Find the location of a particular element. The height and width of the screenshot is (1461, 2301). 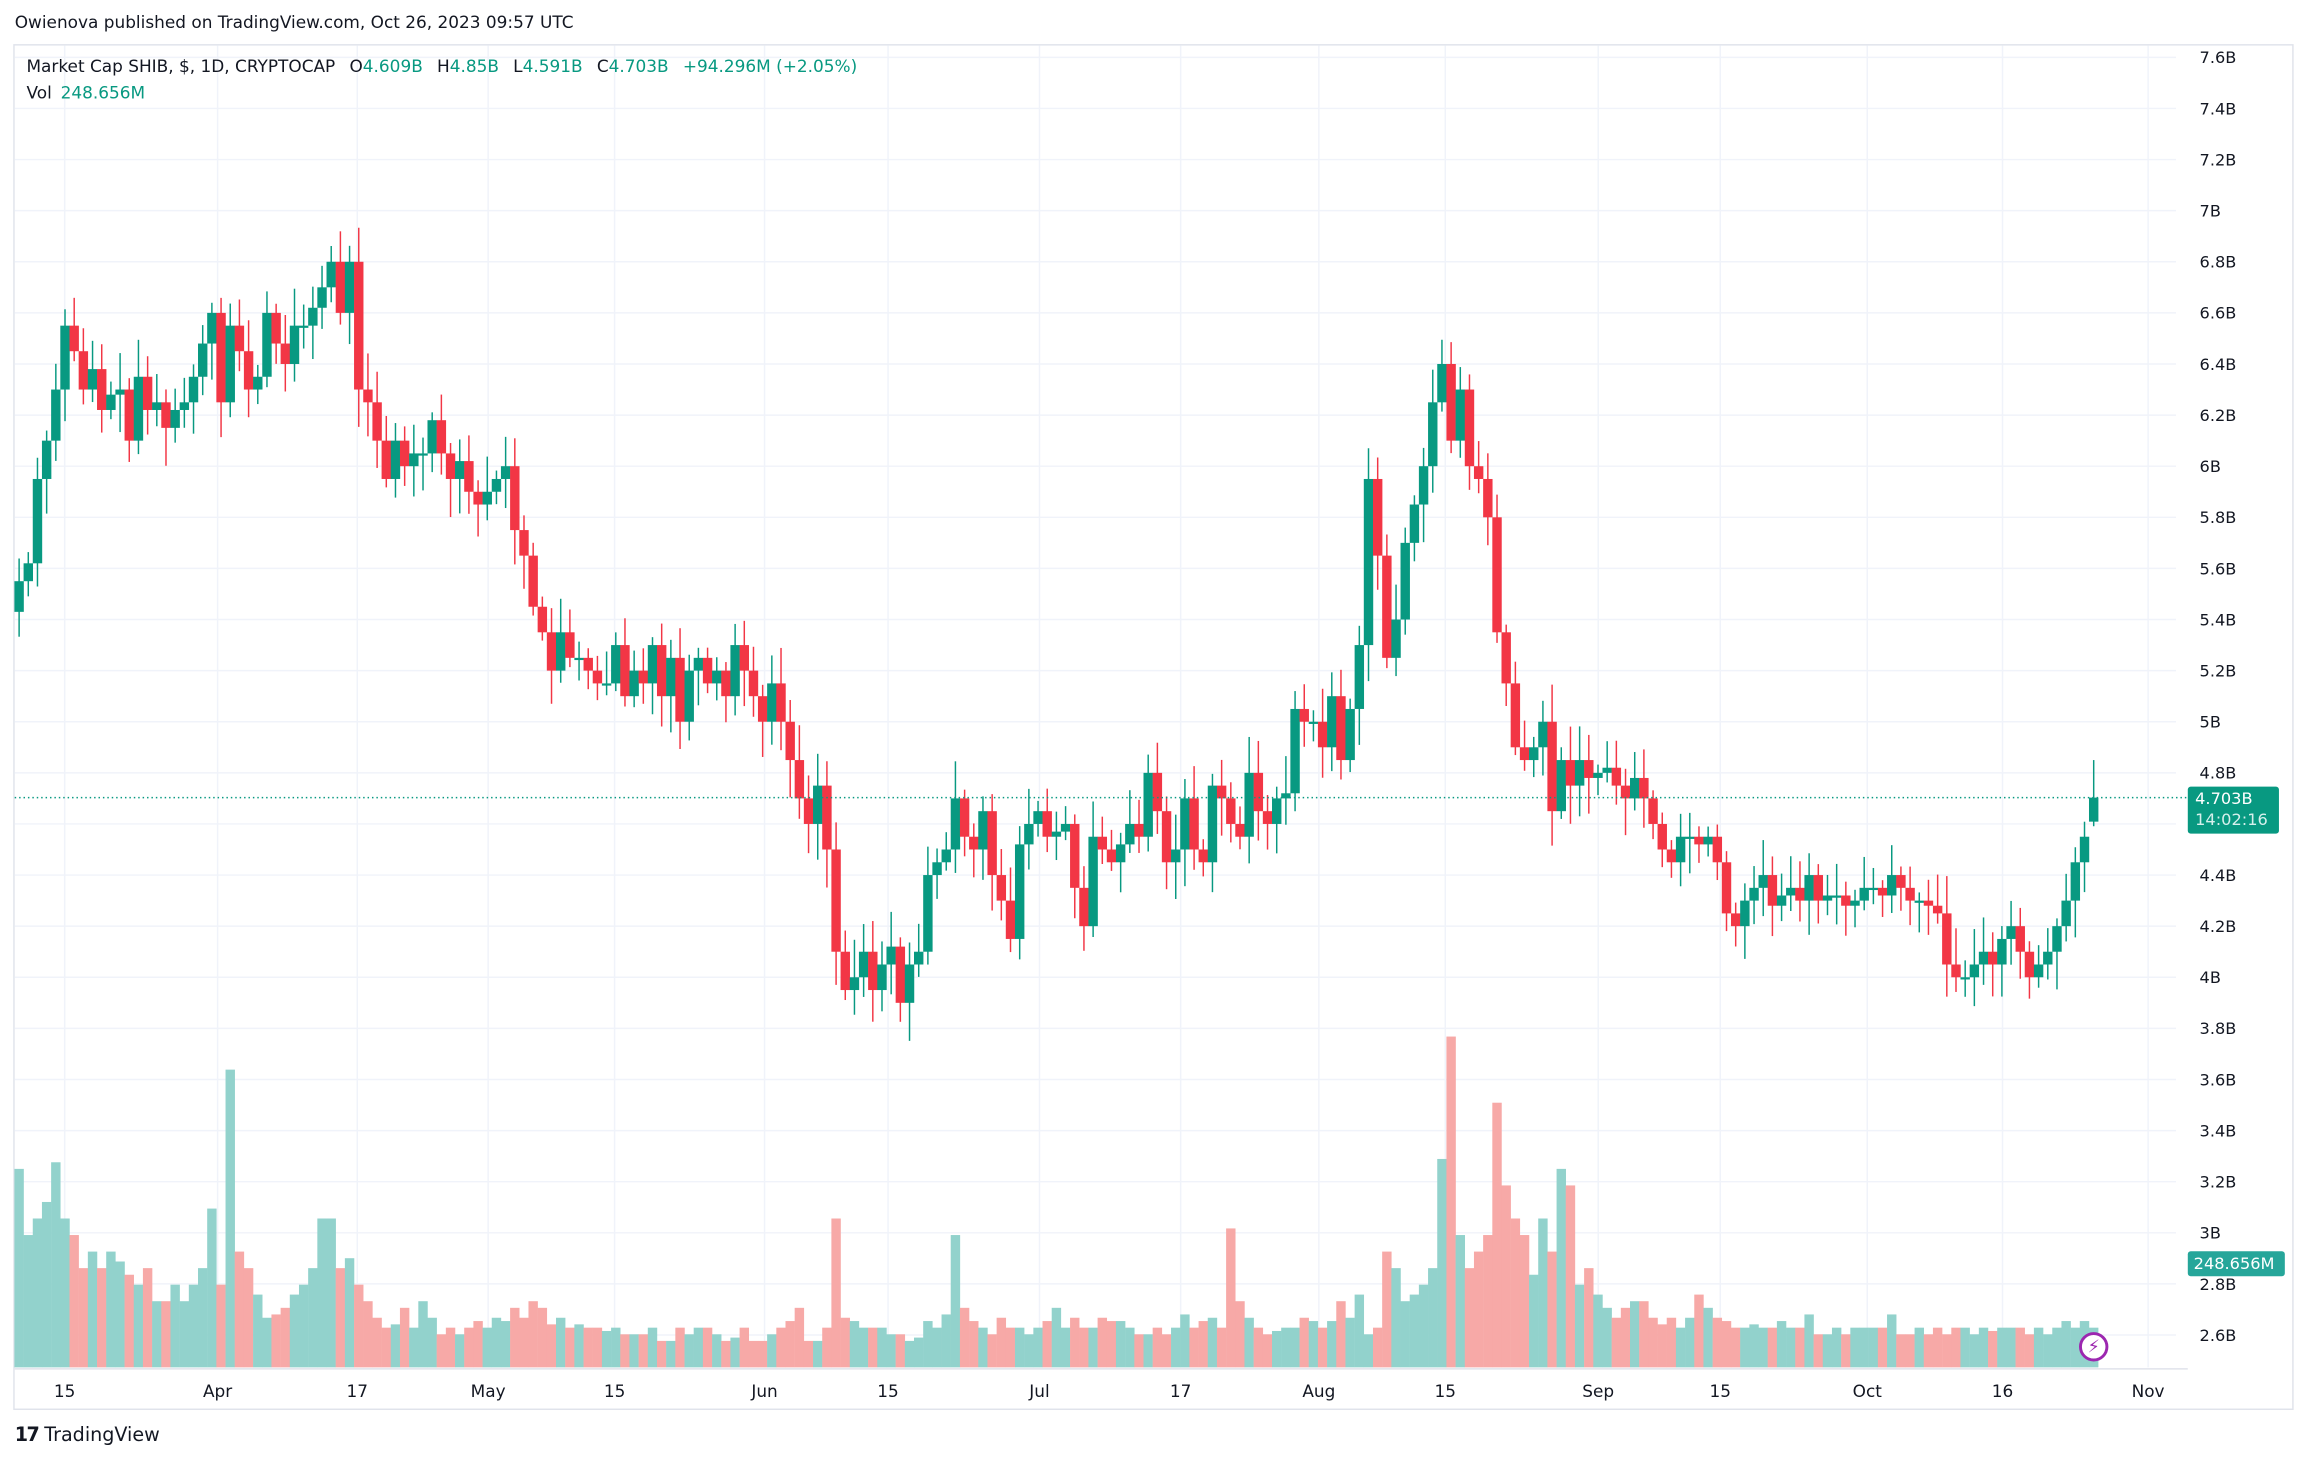

time-axis-label: 16 is located at coordinates (2003, 1391).